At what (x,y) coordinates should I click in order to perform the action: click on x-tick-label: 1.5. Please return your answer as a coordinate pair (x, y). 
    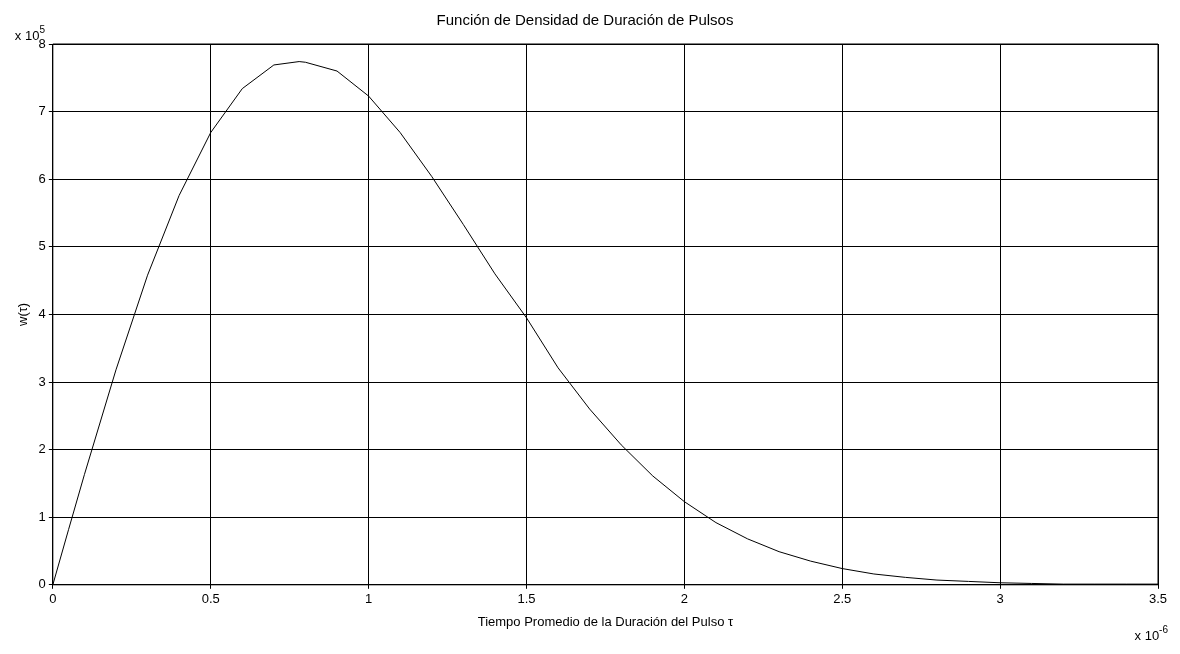
    Looking at the image, I should click on (526, 599).